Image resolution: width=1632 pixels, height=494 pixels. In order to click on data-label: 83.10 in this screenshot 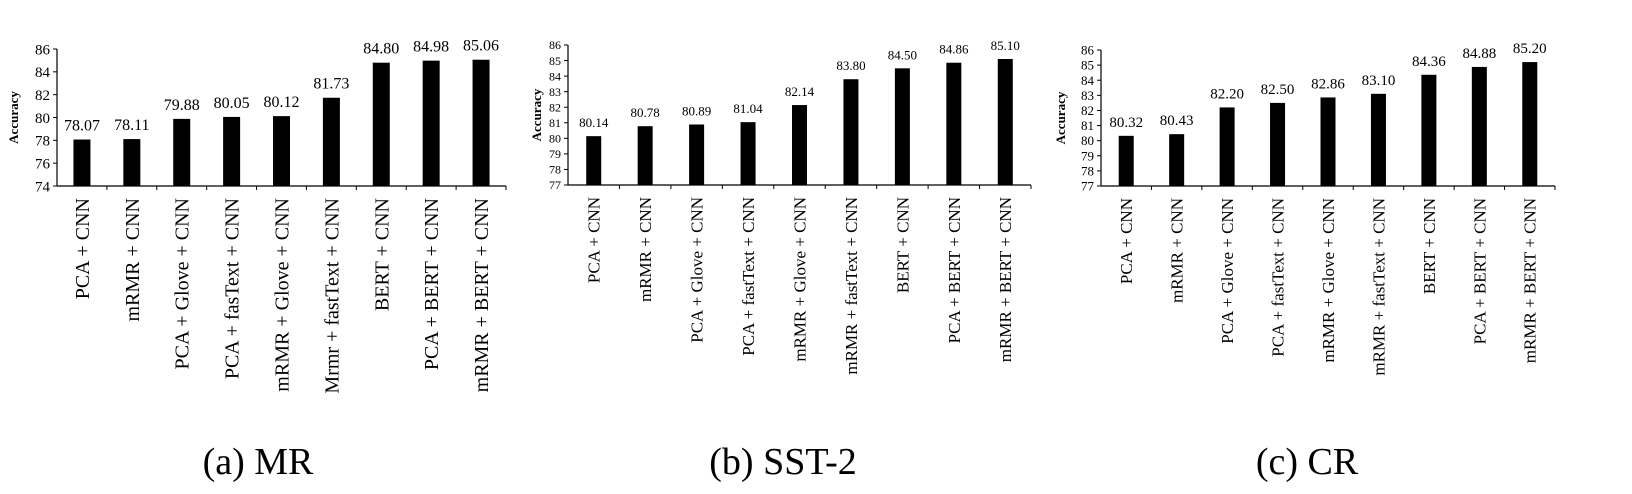, I will do `click(1379, 81)`.